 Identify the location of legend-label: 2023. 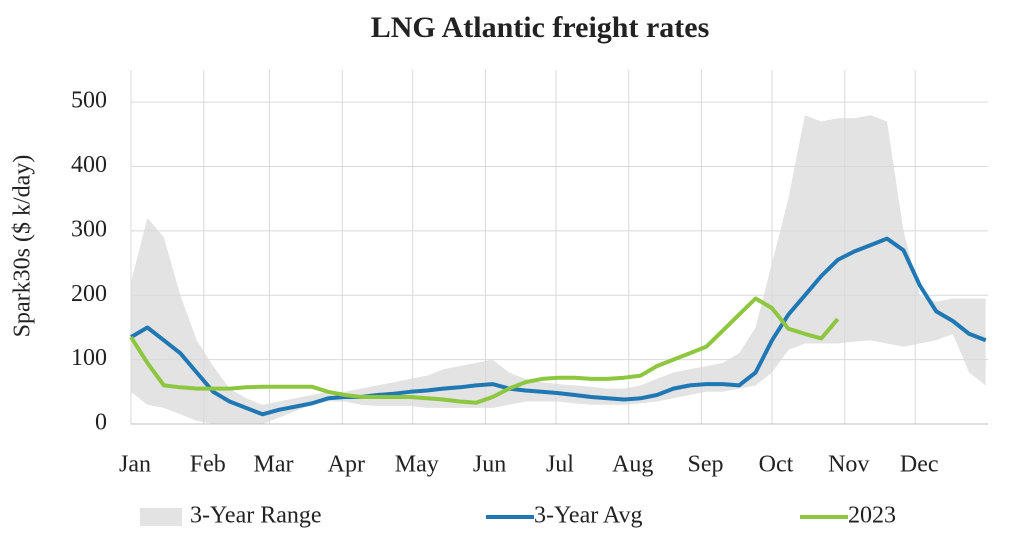
(872, 516).